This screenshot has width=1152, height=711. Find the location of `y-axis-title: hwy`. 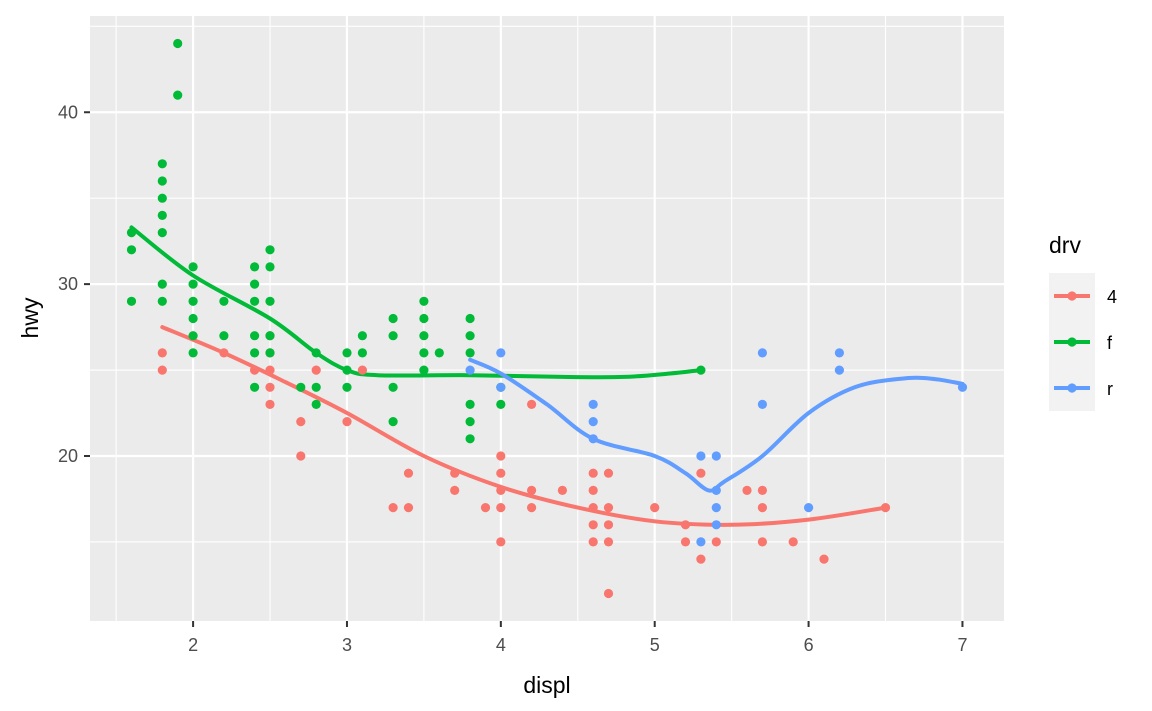

y-axis-title: hwy is located at coordinates (30, 317).